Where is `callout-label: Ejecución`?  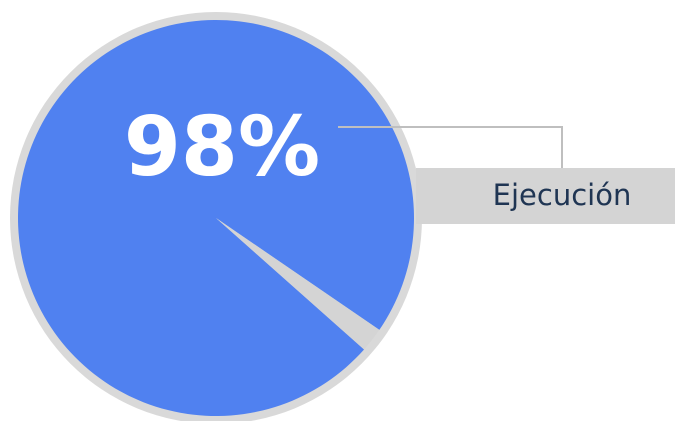
callout-label: Ejecución is located at coordinates (562, 195).